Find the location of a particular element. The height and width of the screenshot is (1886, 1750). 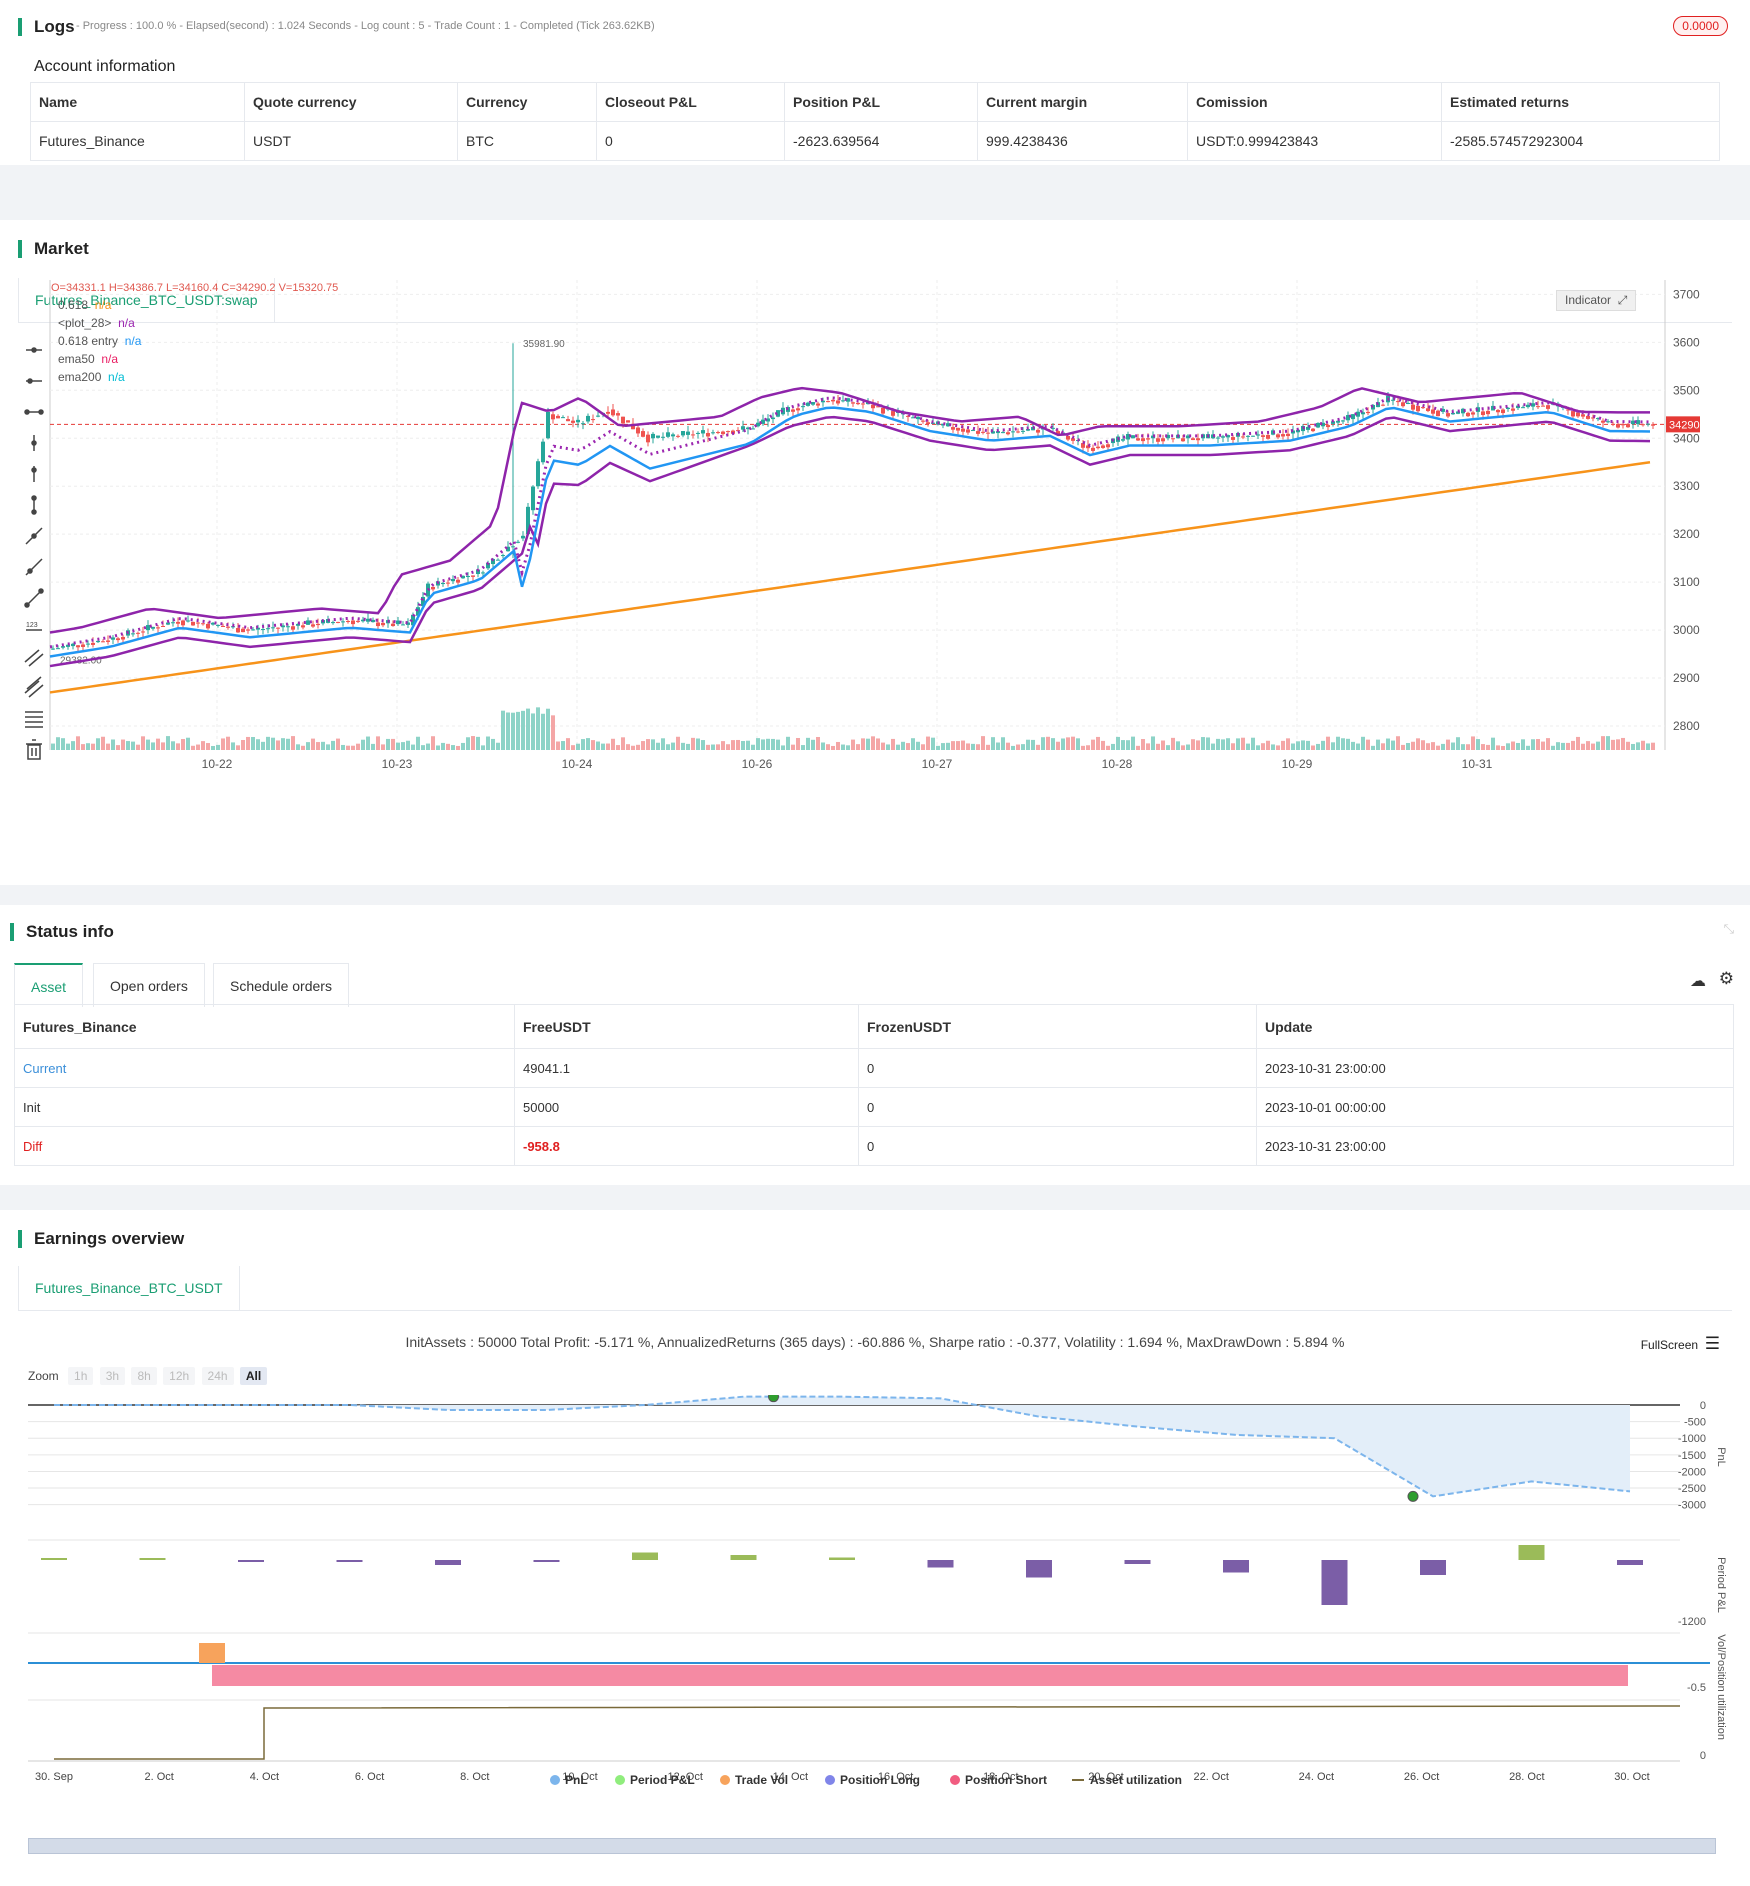

zoom-12h: 12h is located at coordinates (179, 1376).